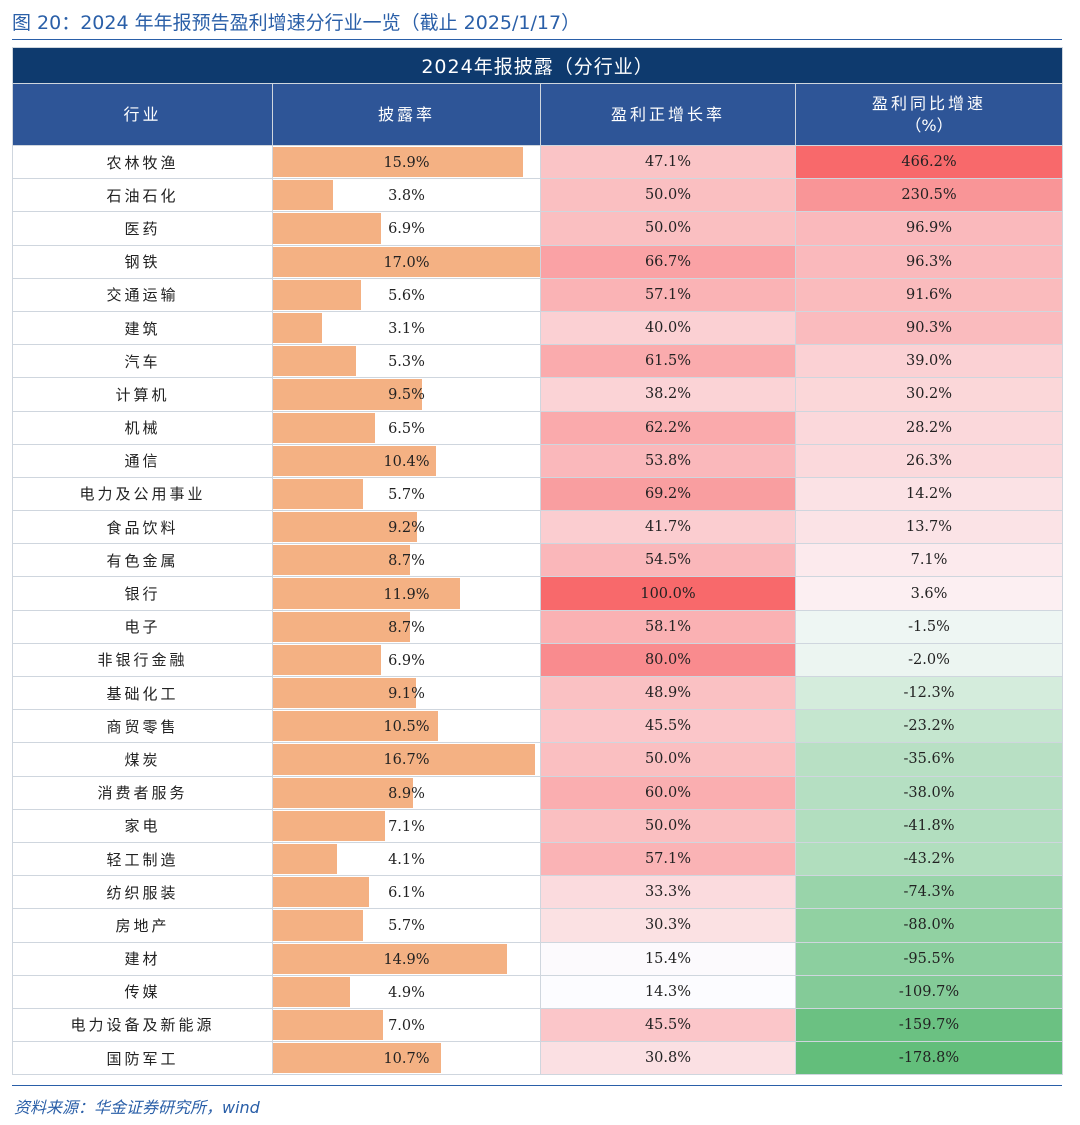  Describe the element at coordinates (538, 494) in the screenshot. I see `table-row: 电力及公用事业 5.7% 69.2% 14.2%` at that location.